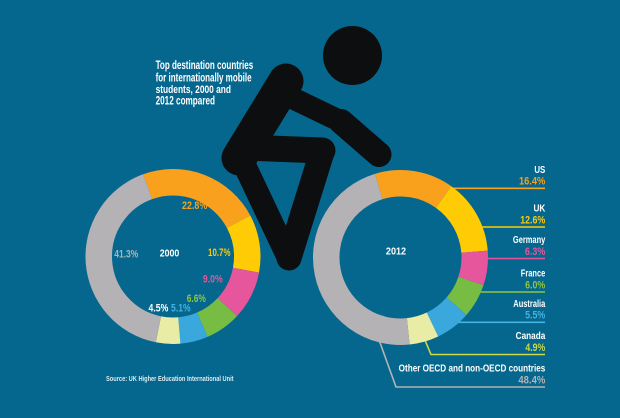 The width and height of the screenshot is (620, 418). Describe the element at coordinates (158, 309) in the screenshot. I see `svg-text: 4.5%` at that location.